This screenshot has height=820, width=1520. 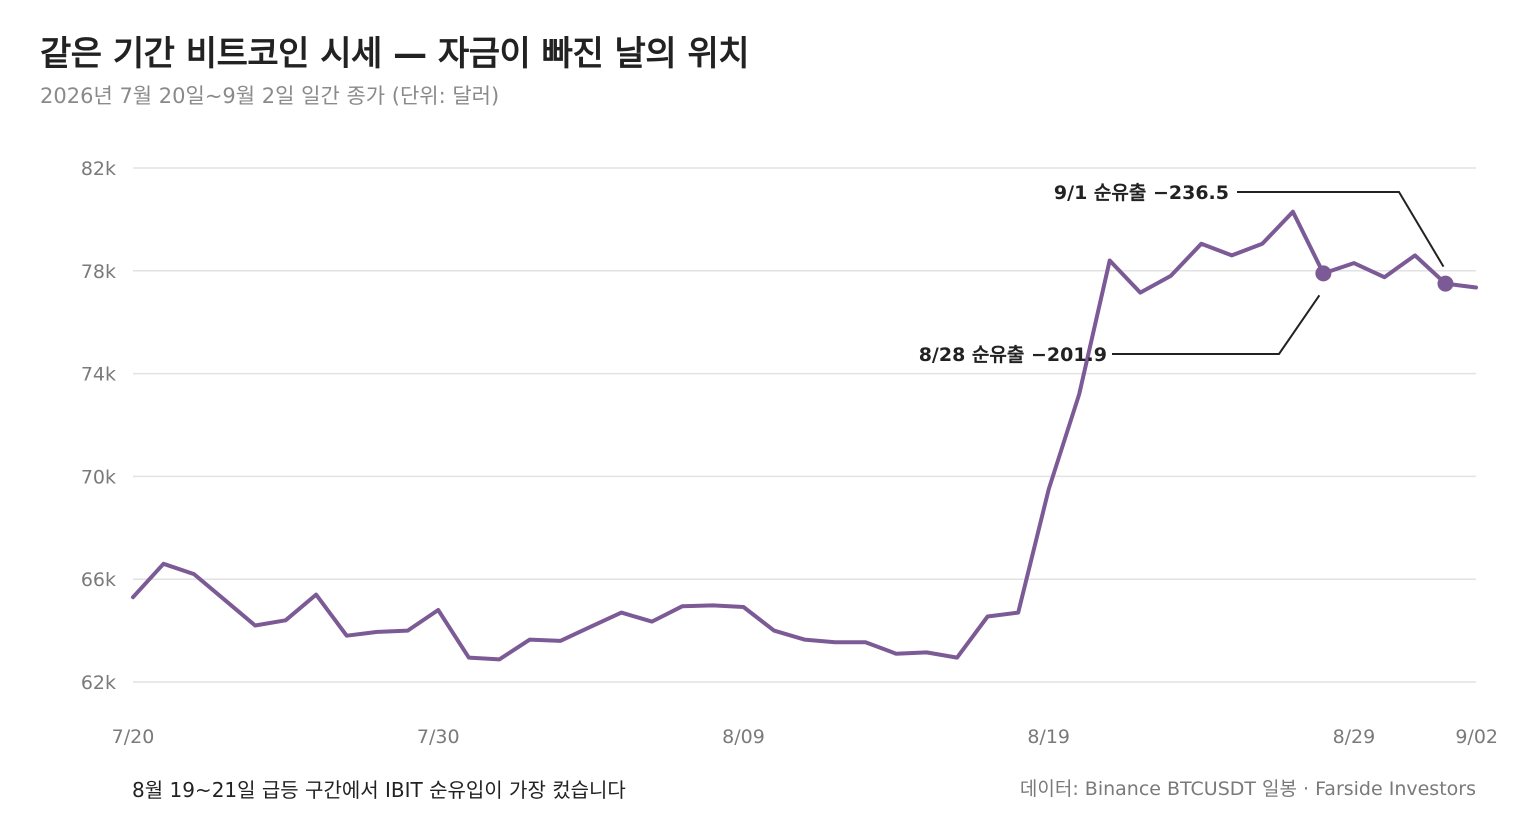 What do you see at coordinates (379, 790) in the screenshot?
I see `footnote: 8월 19~21일 급등 구간에서 IBIT 순유입이 가장 컸습니다` at bounding box center [379, 790].